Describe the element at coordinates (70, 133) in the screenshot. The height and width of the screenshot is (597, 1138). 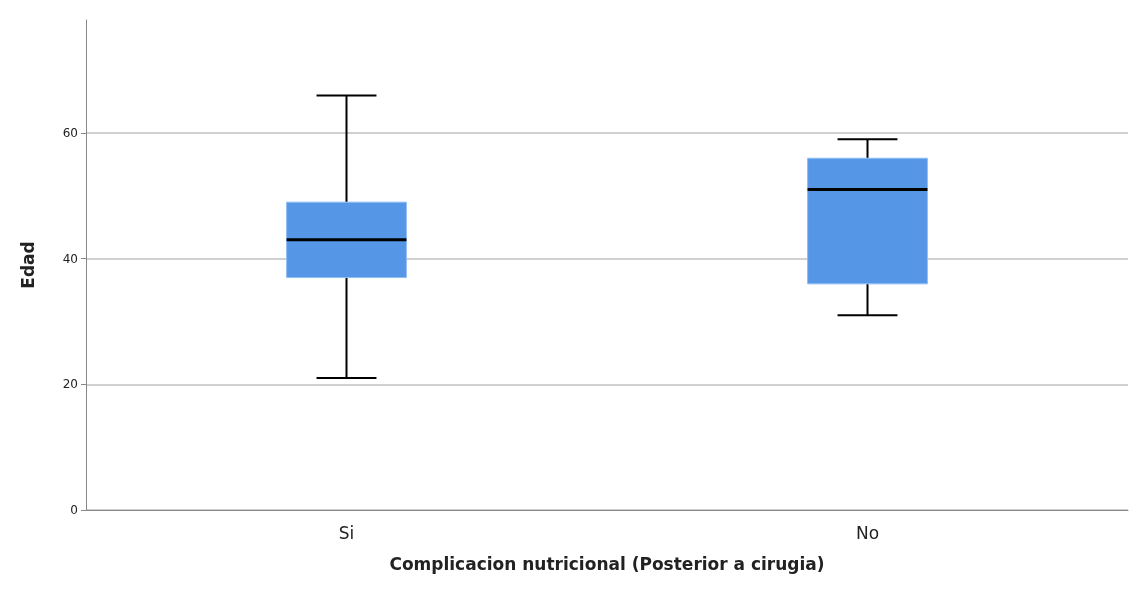
I see `y-tick-label: 60` at that location.